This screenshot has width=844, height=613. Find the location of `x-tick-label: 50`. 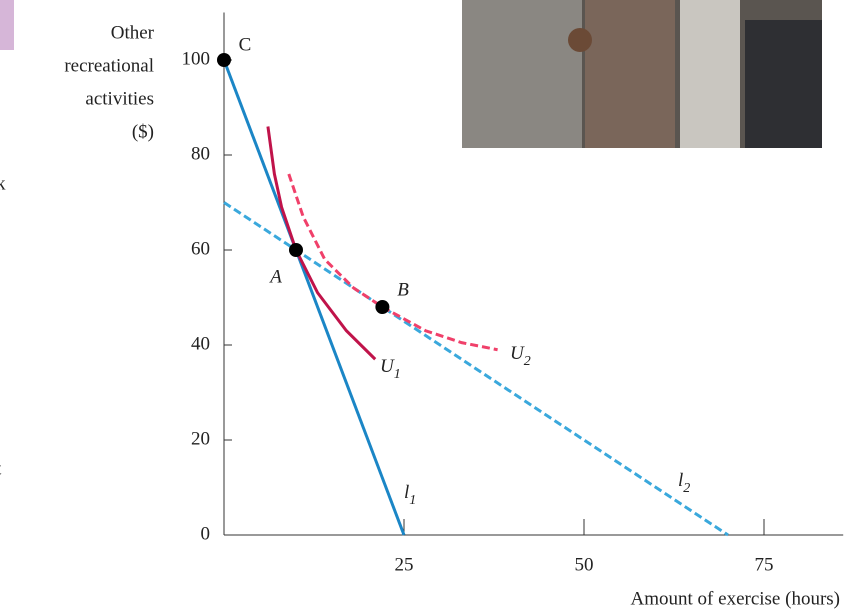

x-tick-label: 50 is located at coordinates (584, 564).